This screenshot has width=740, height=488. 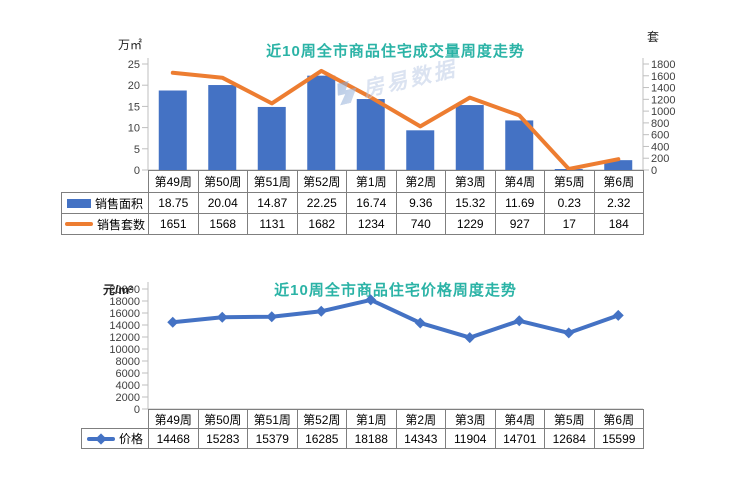 What do you see at coordinates (395, 290) in the screenshot?
I see `price-chart-title: 近10周全市商品住宅价格周度走势` at bounding box center [395, 290].